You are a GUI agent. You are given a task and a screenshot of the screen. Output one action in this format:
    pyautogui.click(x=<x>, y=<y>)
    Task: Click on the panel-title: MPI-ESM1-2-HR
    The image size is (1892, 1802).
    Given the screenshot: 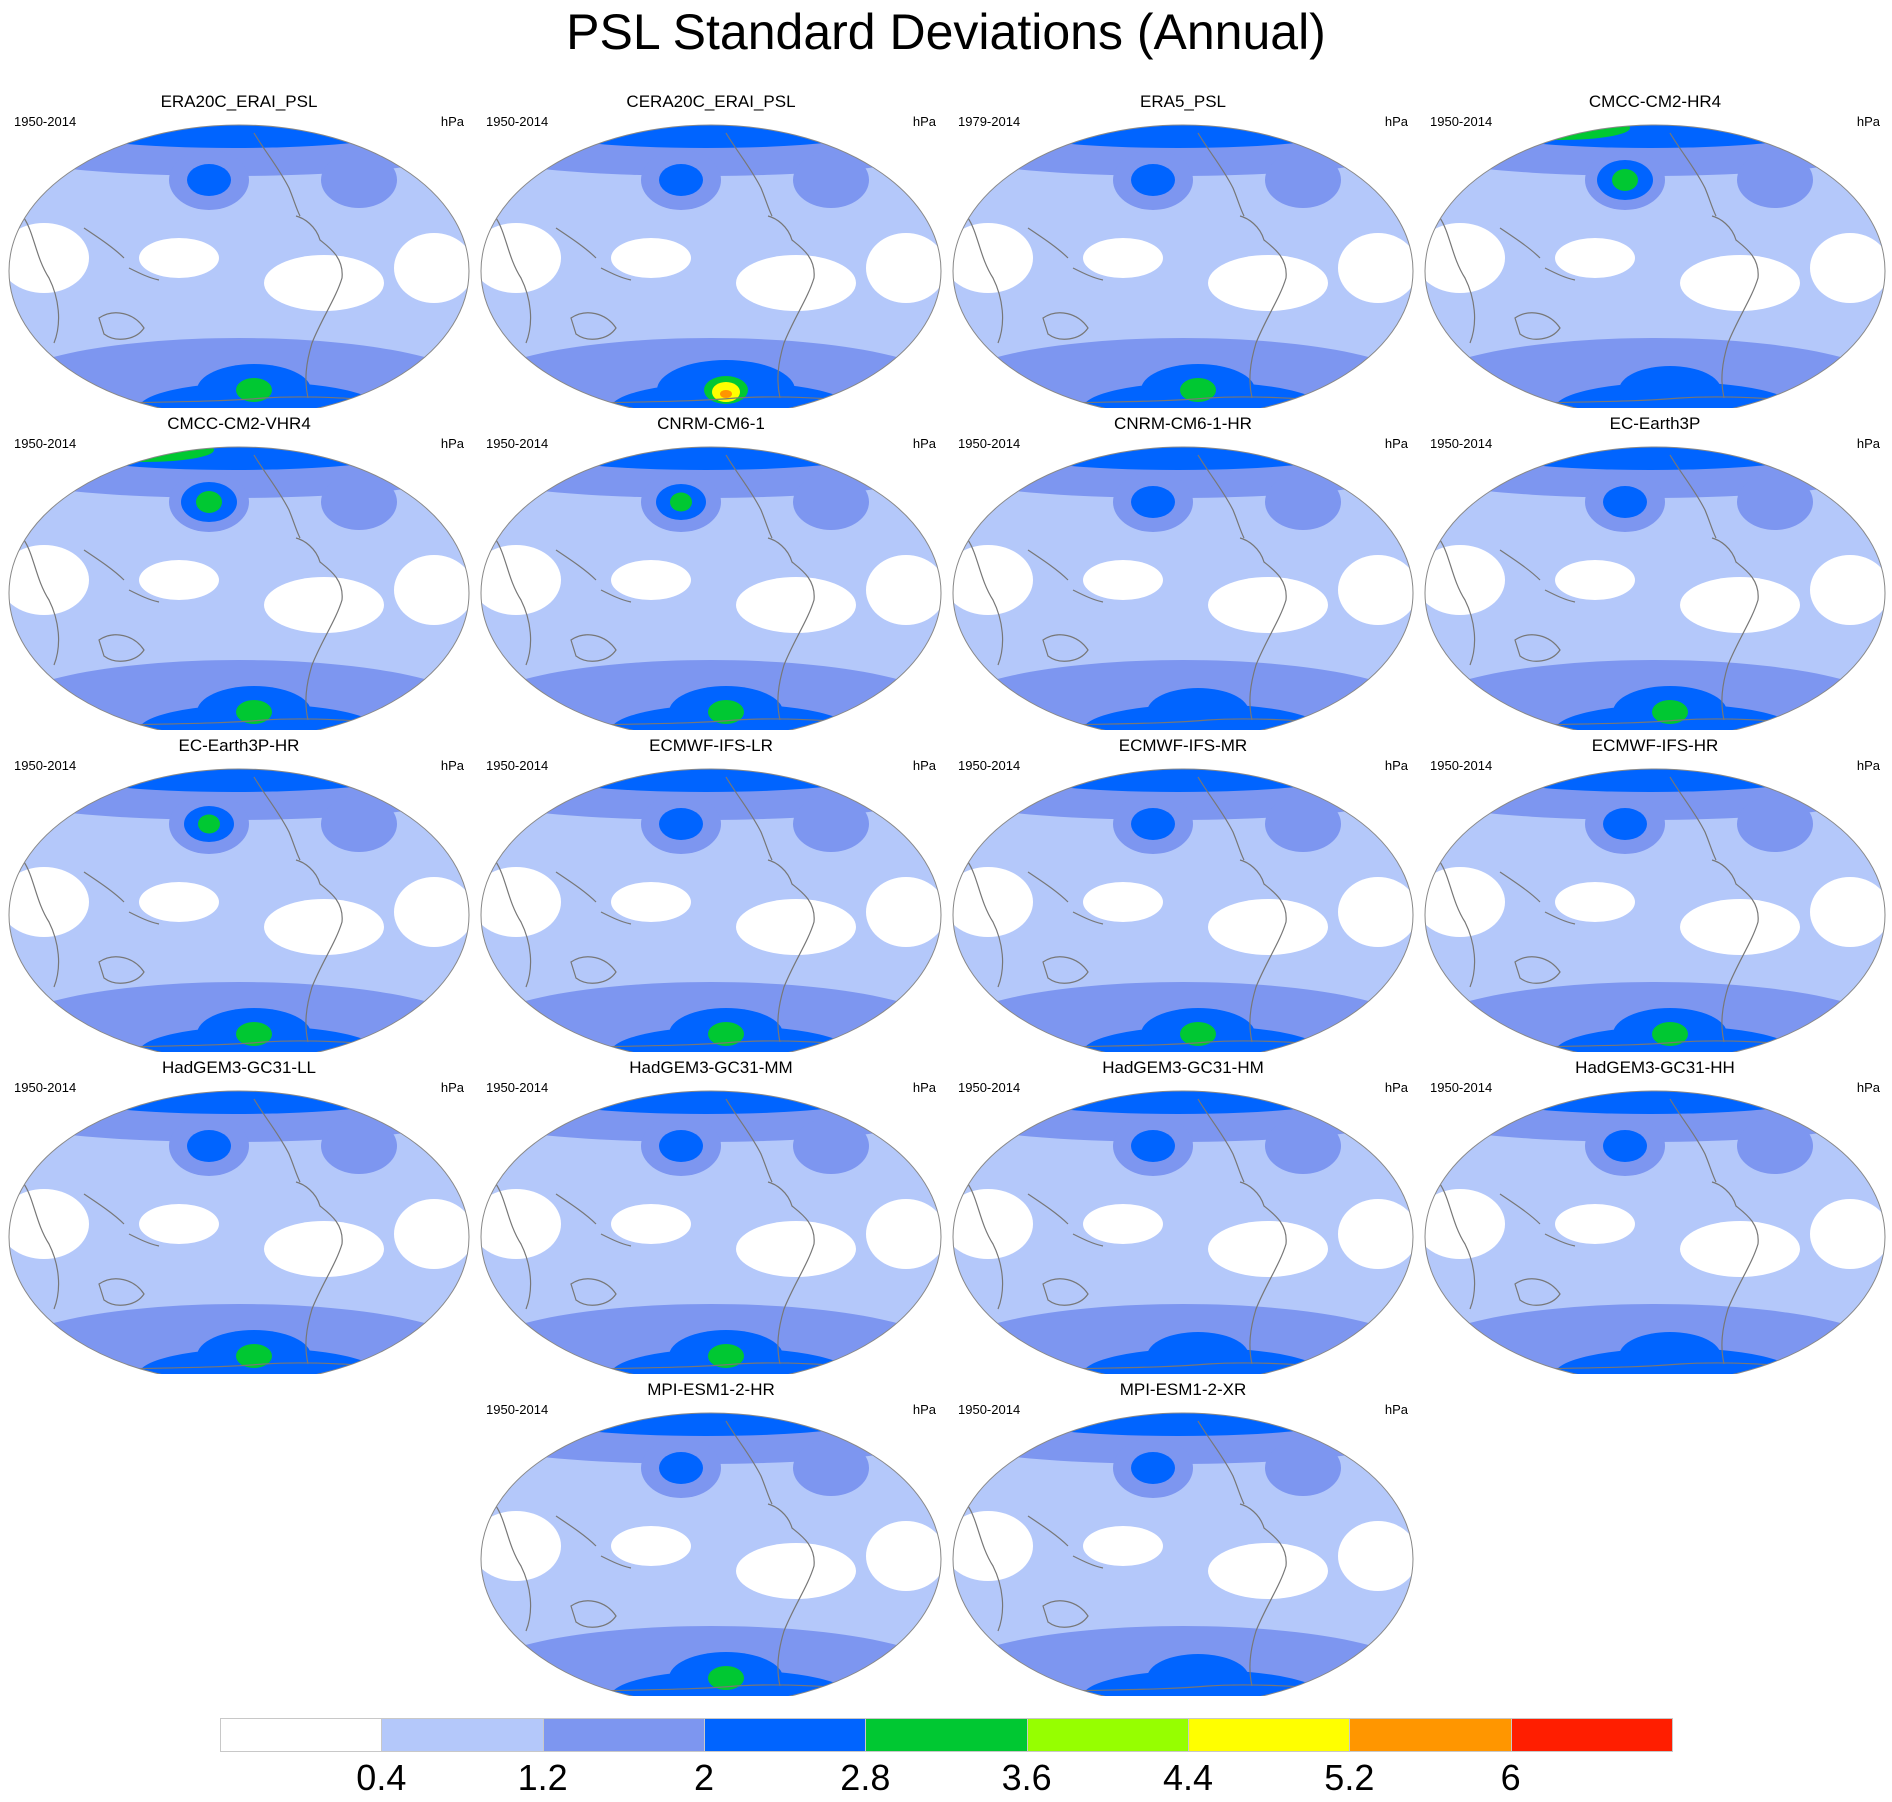 What is the action you would take?
    pyautogui.click(x=711, y=1389)
    